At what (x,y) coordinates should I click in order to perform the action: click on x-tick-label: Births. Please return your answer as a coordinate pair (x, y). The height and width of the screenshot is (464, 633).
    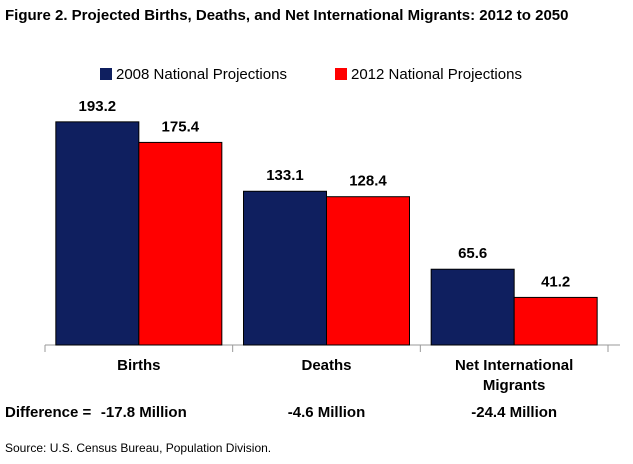
    Looking at the image, I should click on (139, 365).